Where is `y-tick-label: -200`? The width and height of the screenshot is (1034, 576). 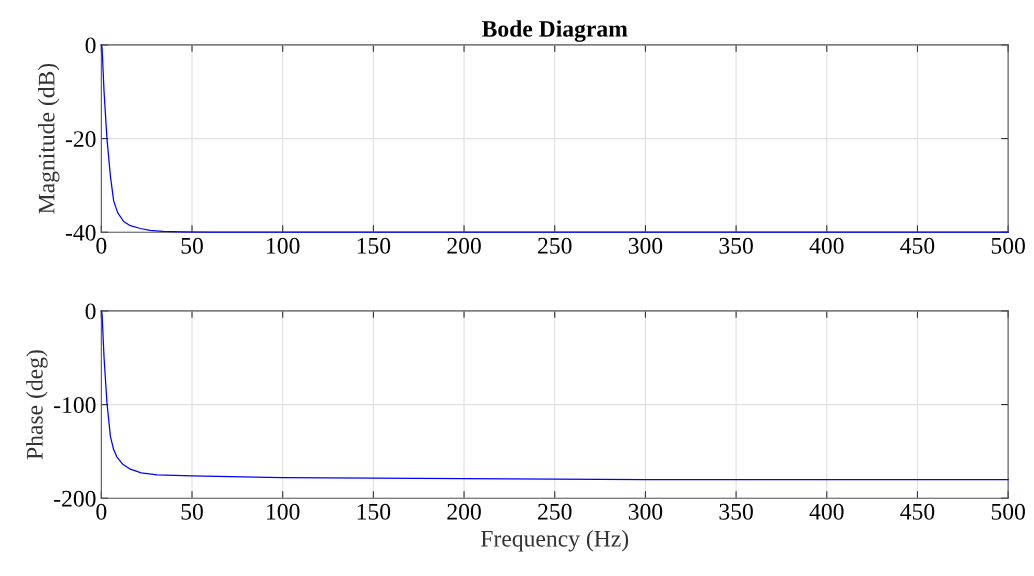 y-tick-label: -200 is located at coordinates (75, 498).